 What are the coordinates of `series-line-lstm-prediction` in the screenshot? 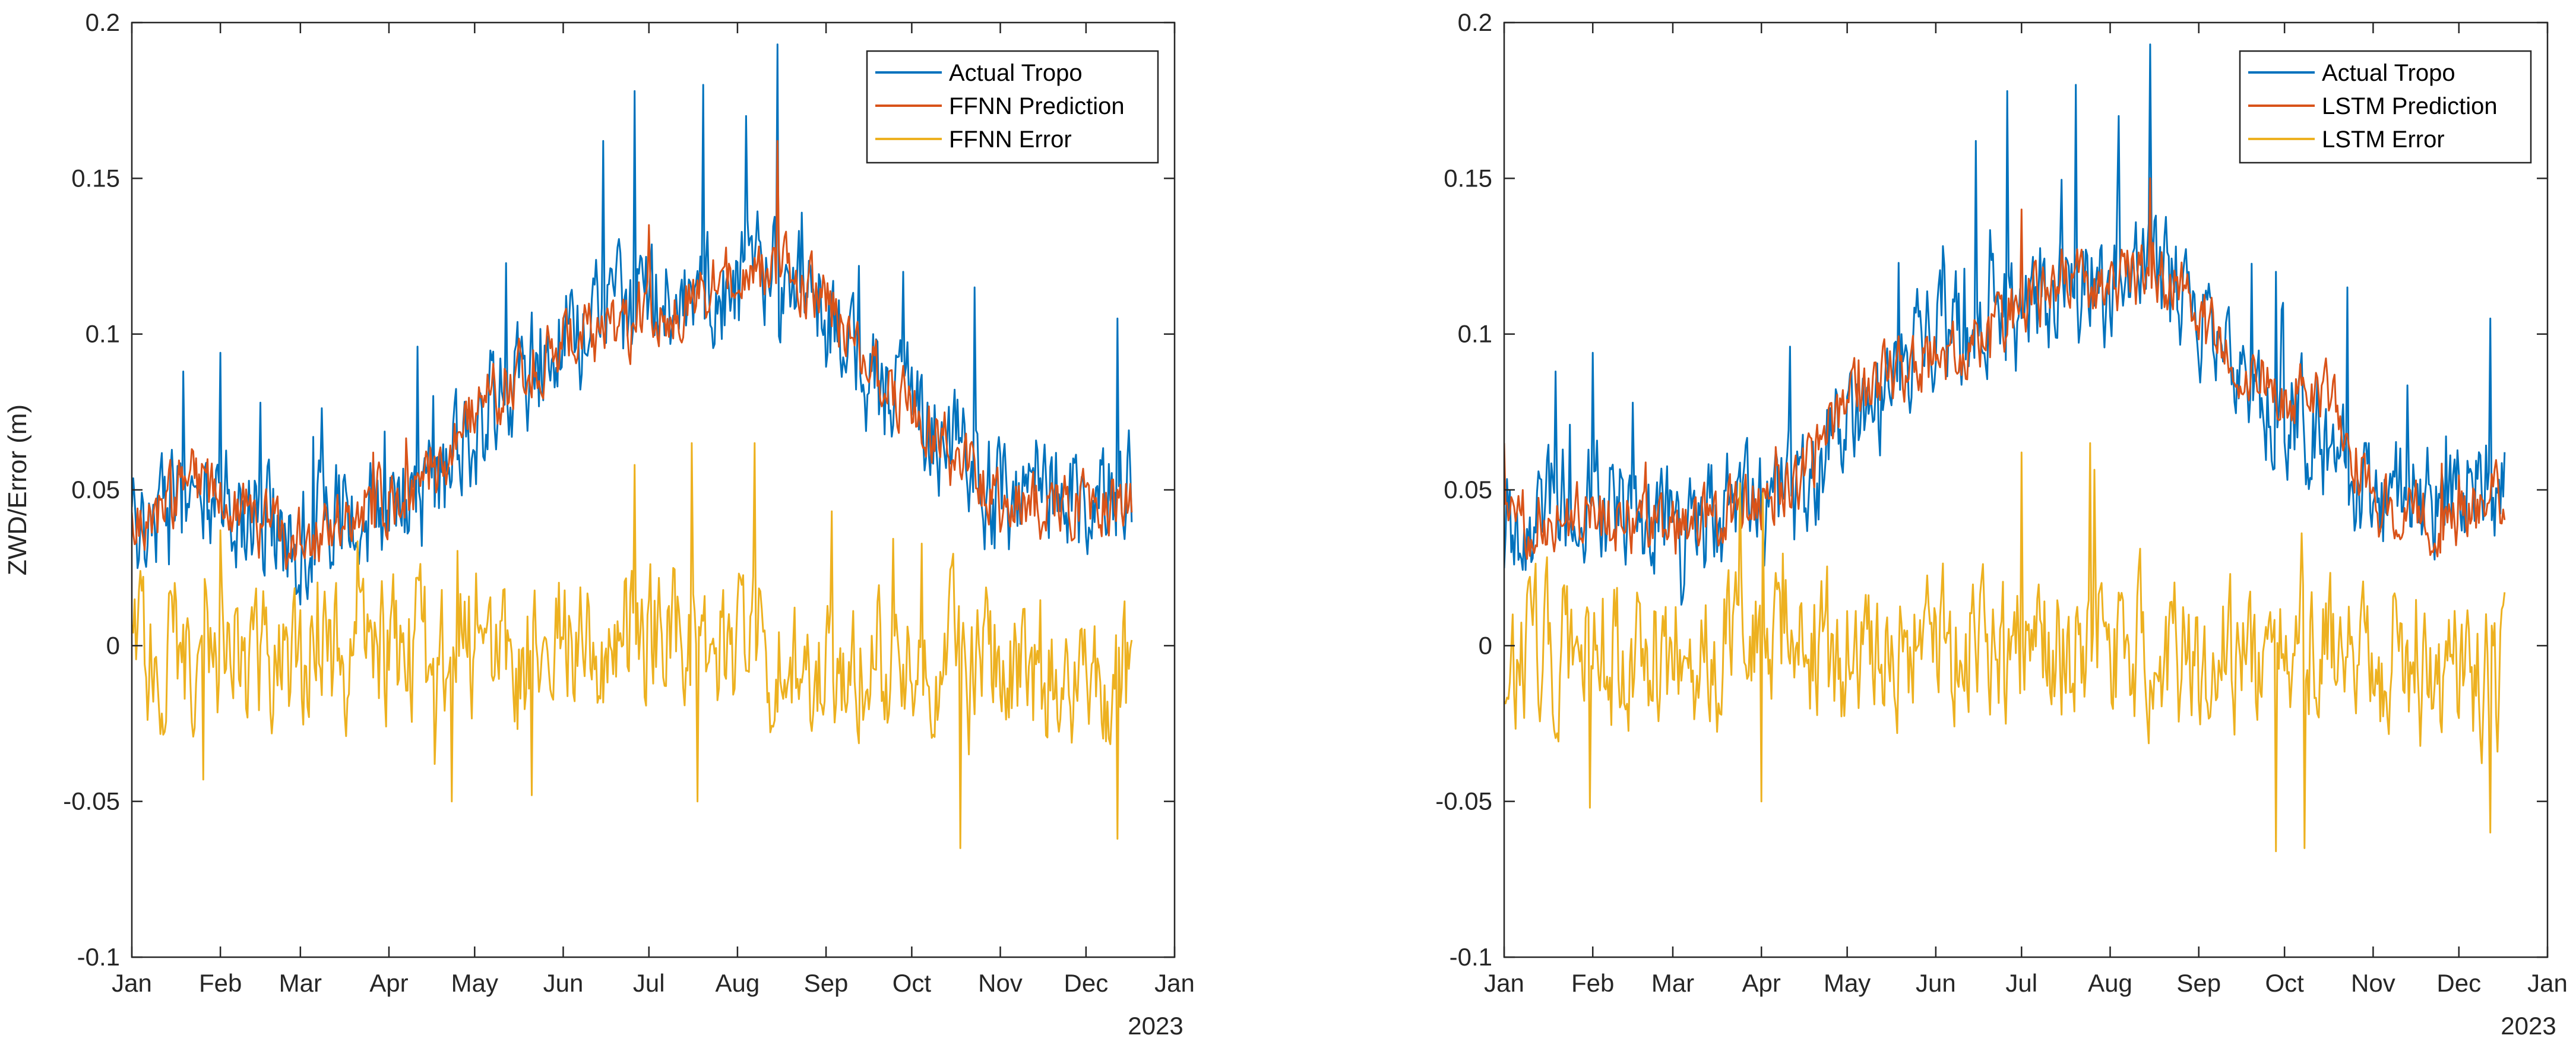 It's located at (2005, 369).